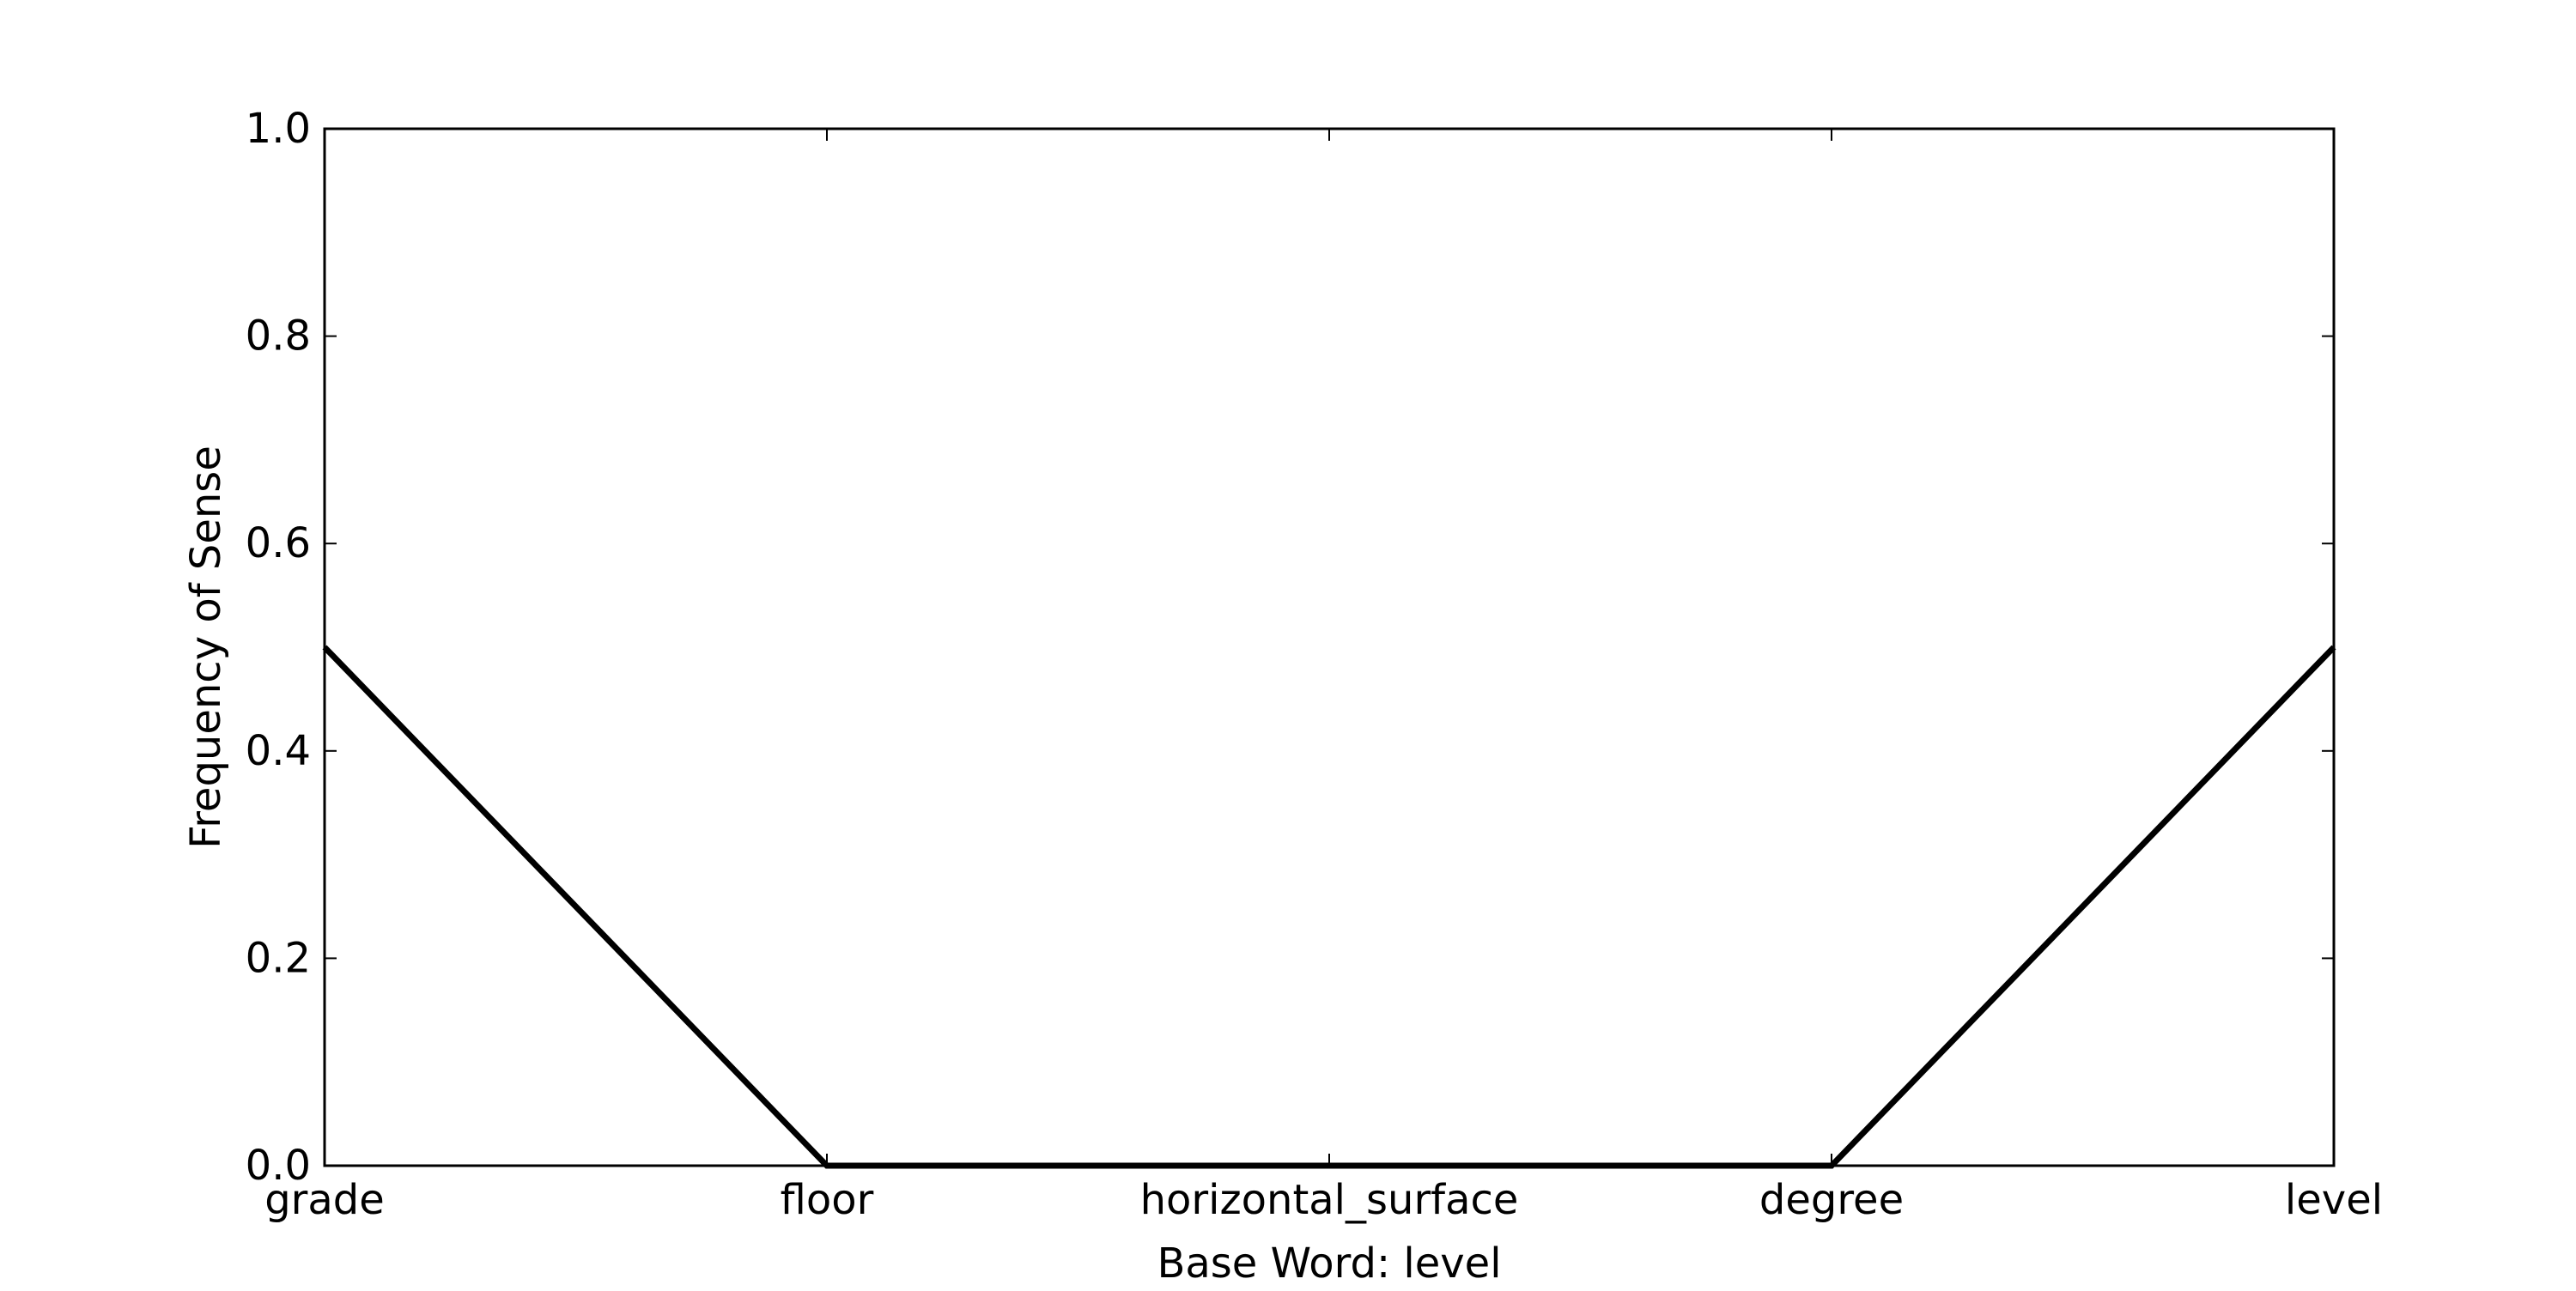 The height and width of the screenshot is (1291, 2576). Describe the element at coordinates (324, 1200) in the screenshot. I see `x-tick-label: grade` at that location.